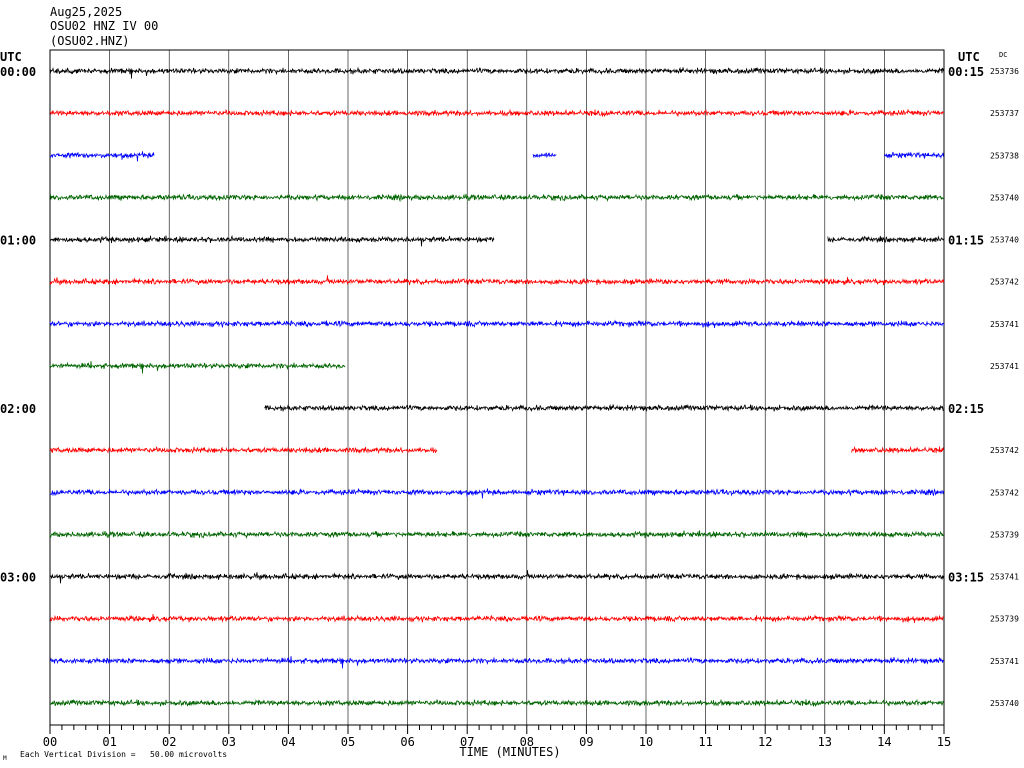  Describe the element at coordinates (1003, 55) in the screenshot. I see `dc-header-label: DC` at that location.